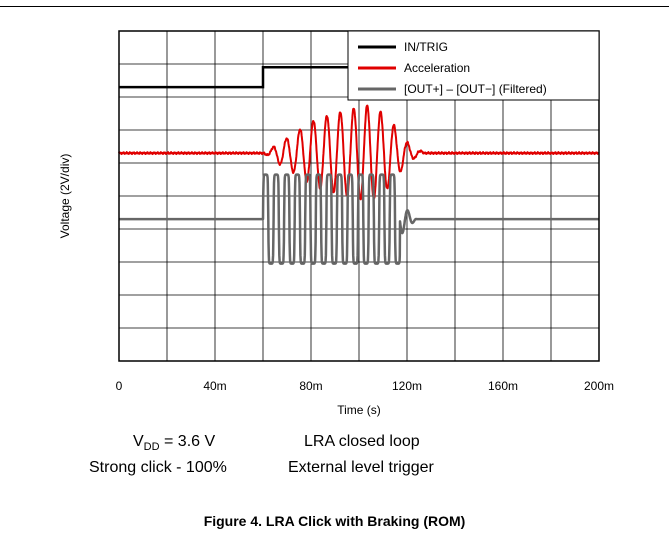 Image resolution: width=669 pixels, height=535 pixels. Describe the element at coordinates (437, 68) in the screenshot. I see `legend-label-acceleration: Acceleration` at that location.